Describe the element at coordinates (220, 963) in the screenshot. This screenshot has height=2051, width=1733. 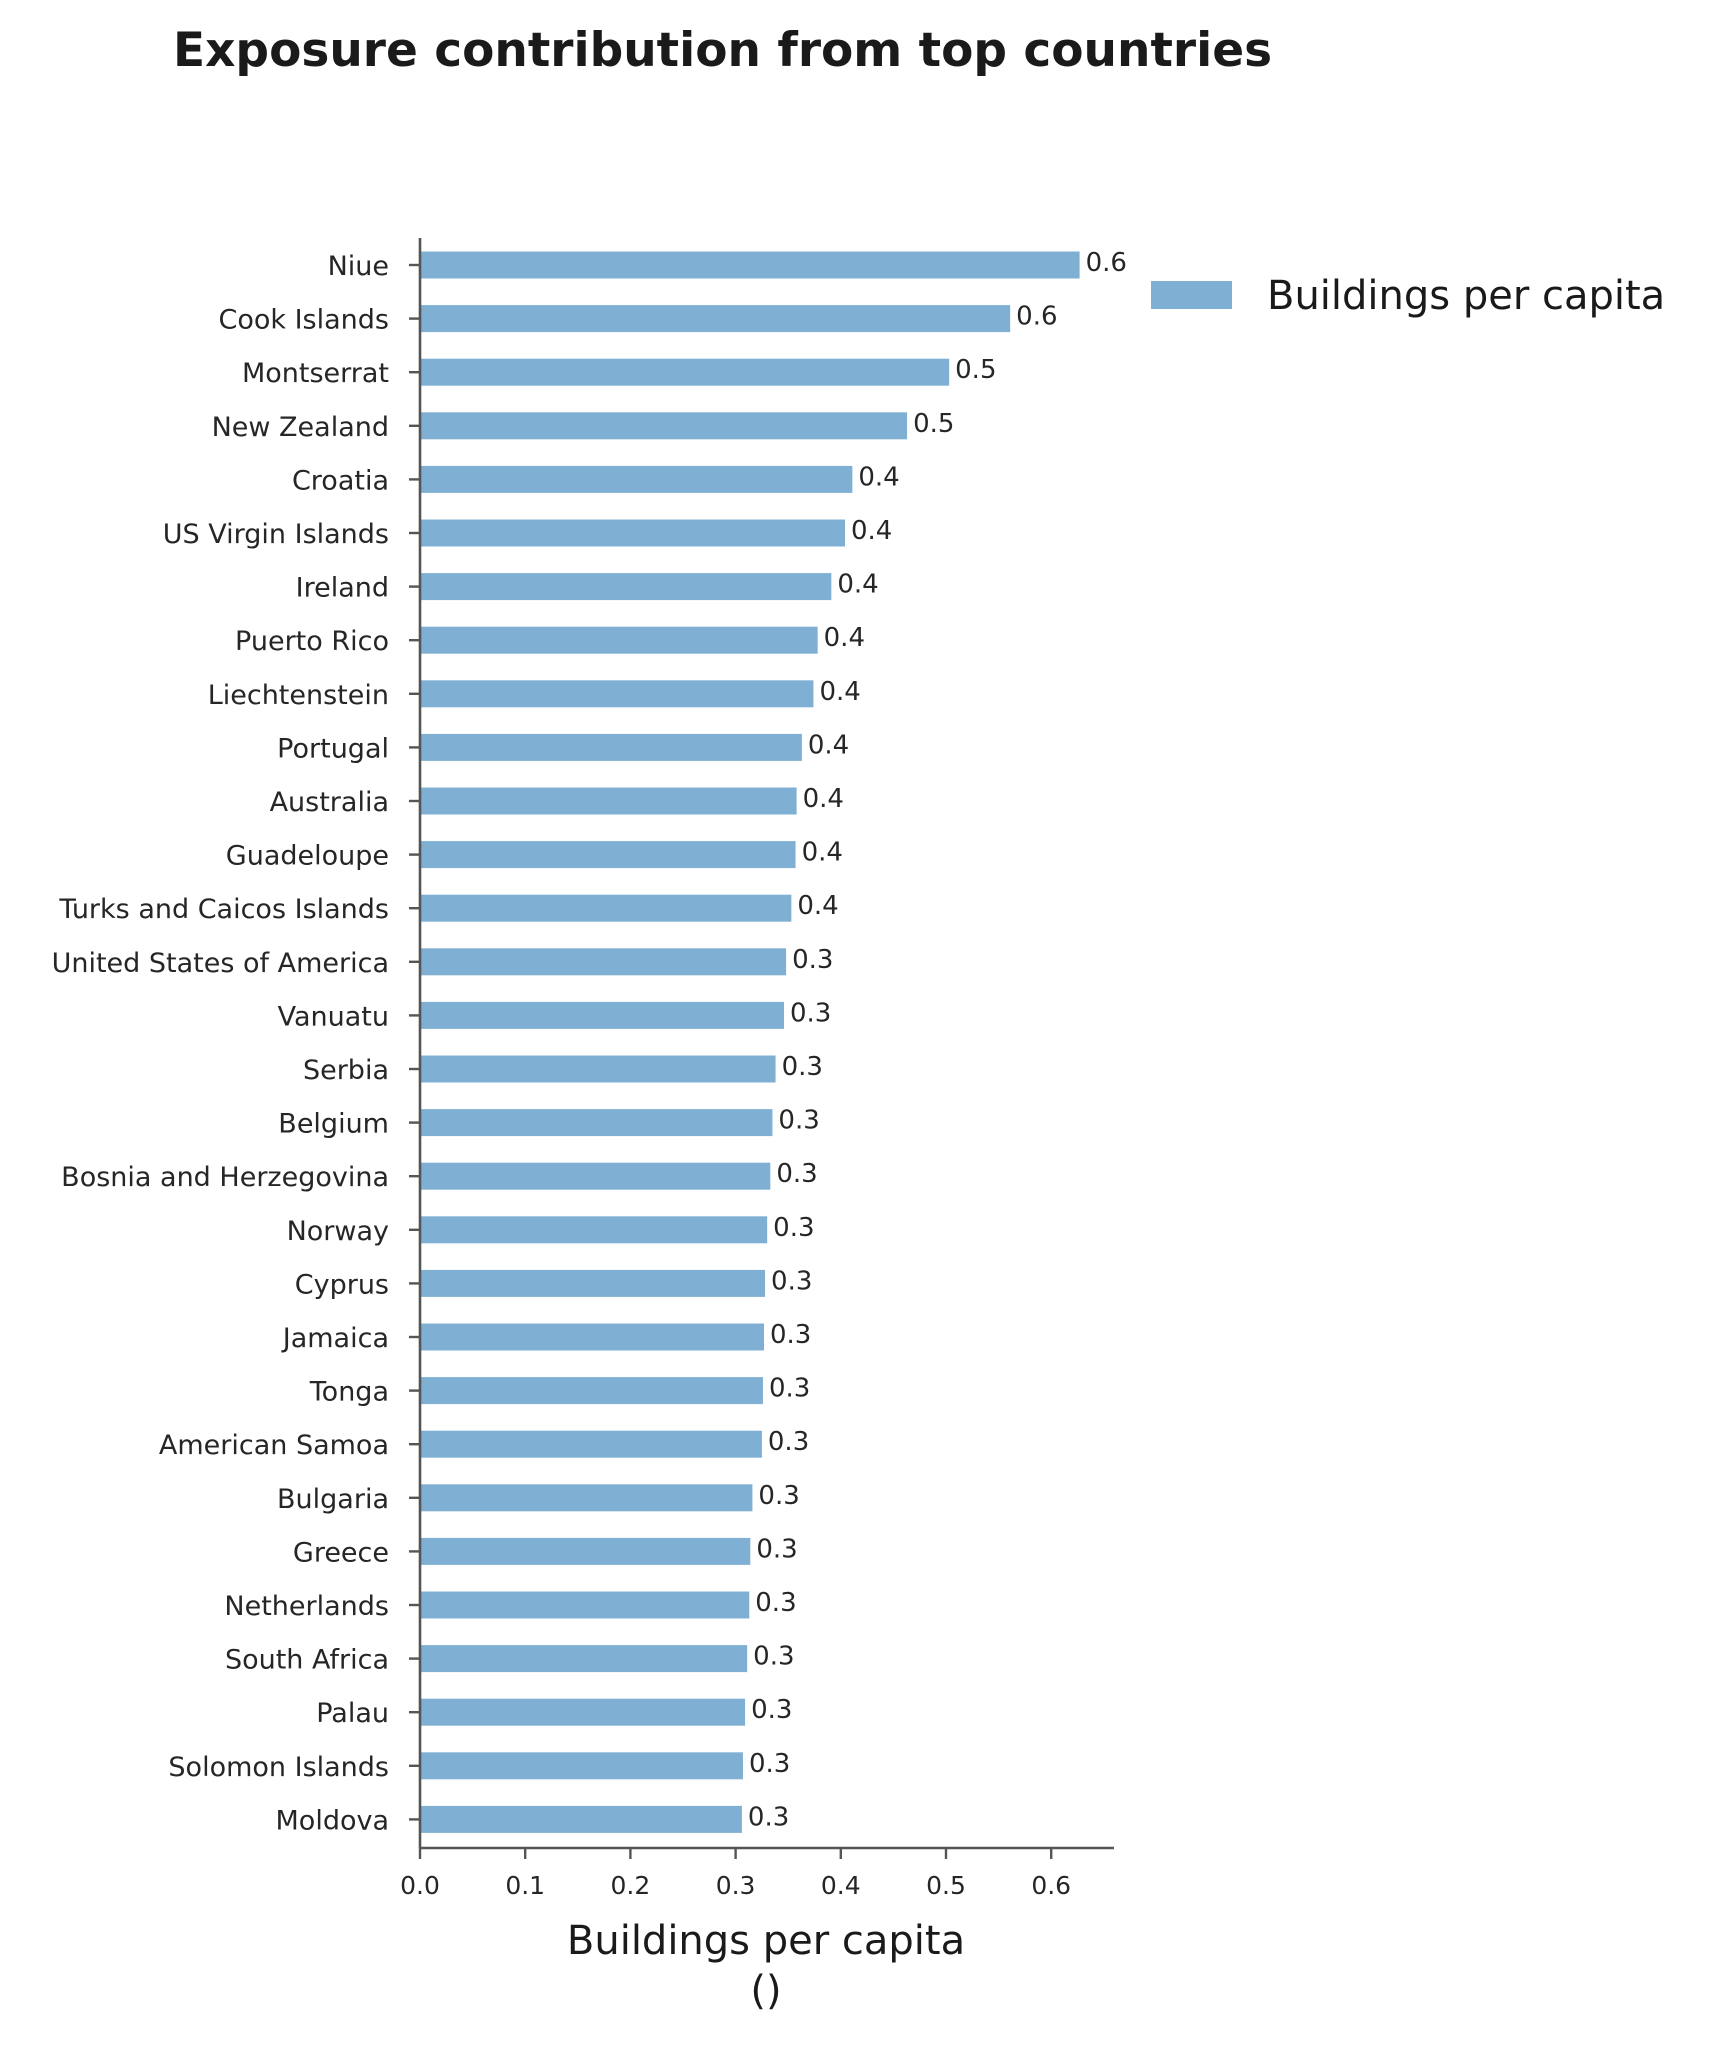
I see `y-tick-label: United States of America` at that location.